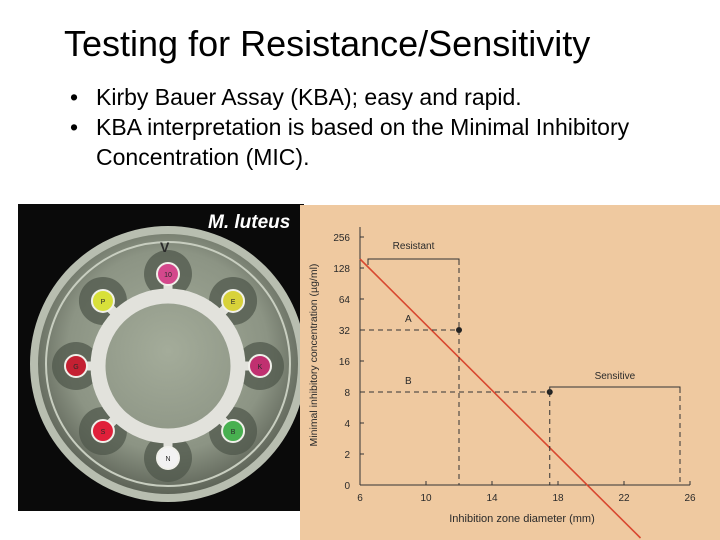  What do you see at coordinates (341, 238) in the screenshot?
I see `y-tick-label: 256` at bounding box center [341, 238].